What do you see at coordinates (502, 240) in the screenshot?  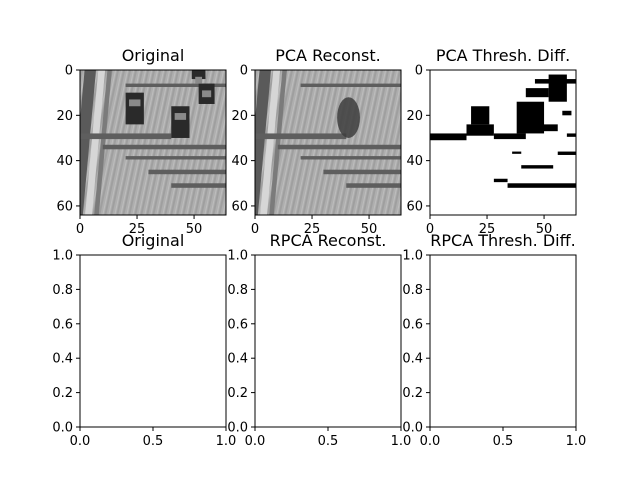 I see `subplot-title: RPCA Thresh. Diff.` at bounding box center [502, 240].